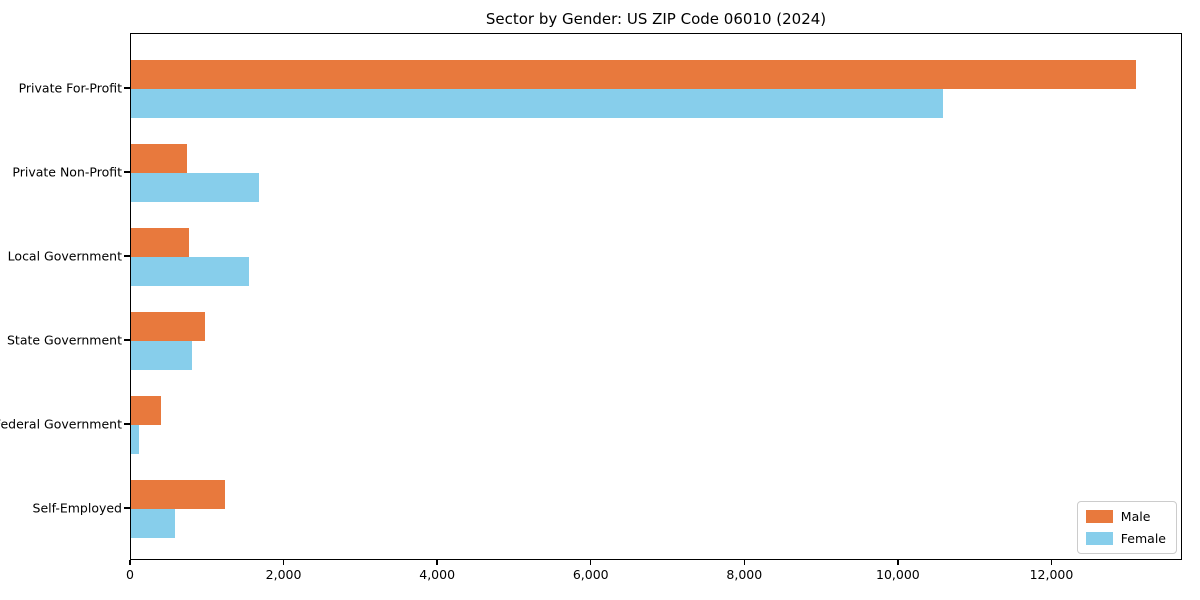 The width and height of the screenshot is (1200, 600). Describe the element at coordinates (898, 574) in the screenshot. I see `x-tick-label: 10,000` at that location.